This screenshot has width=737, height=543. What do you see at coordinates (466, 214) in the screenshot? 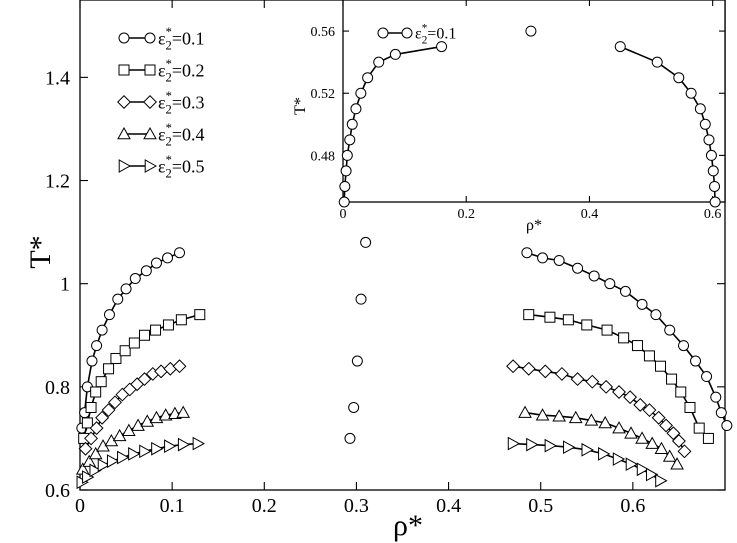
I see `inset-x-tick-label: 0.2` at bounding box center [466, 214].